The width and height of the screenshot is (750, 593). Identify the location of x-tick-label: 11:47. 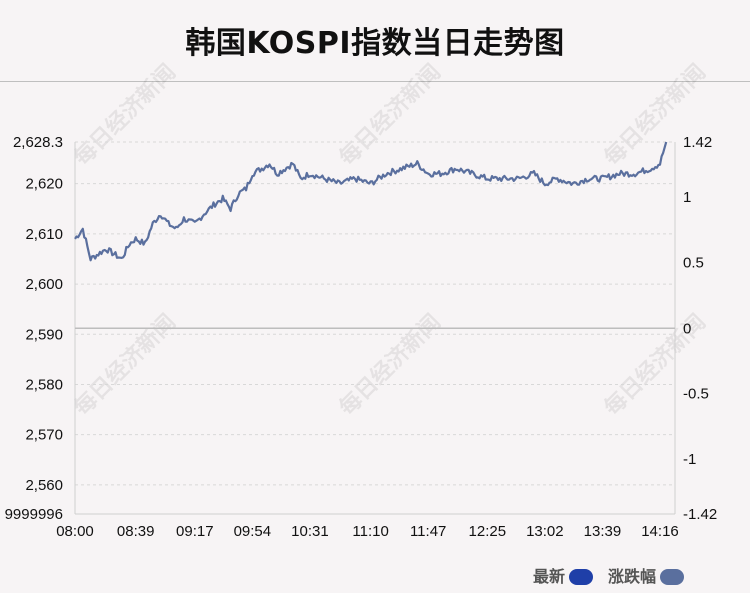
(428, 531).